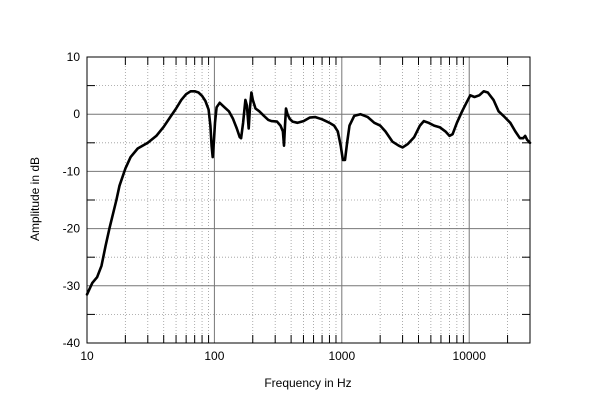  What do you see at coordinates (214, 356) in the screenshot?
I see `x-tick-label: 100` at bounding box center [214, 356].